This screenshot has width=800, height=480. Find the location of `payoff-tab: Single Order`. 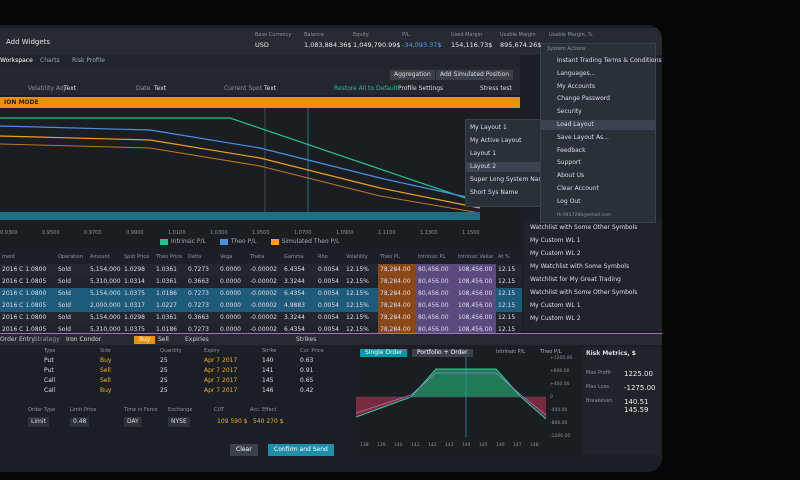

payoff-tab: Single Order is located at coordinates (384, 353).